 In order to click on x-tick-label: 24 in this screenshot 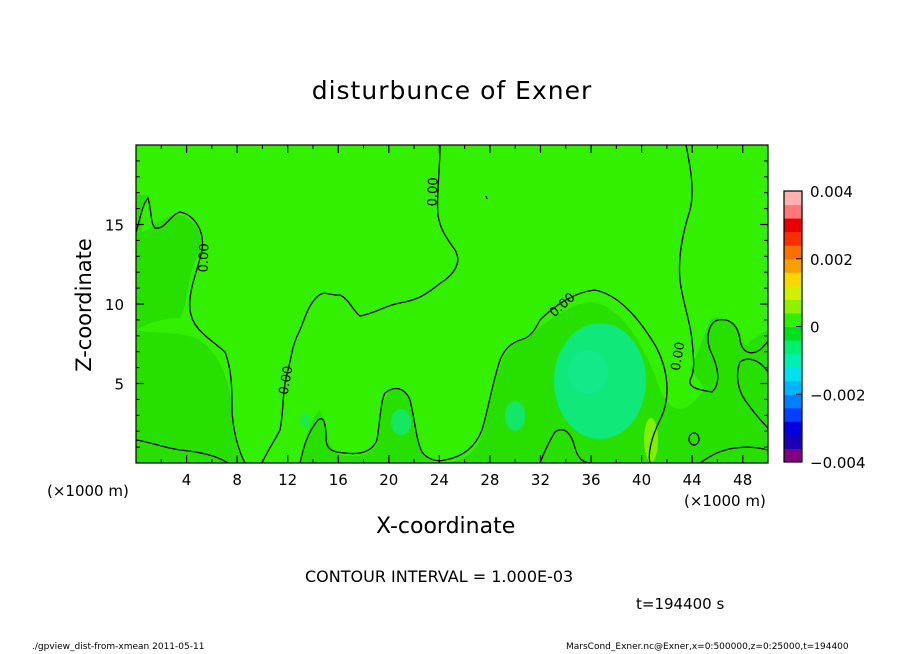, I will do `click(439, 480)`.